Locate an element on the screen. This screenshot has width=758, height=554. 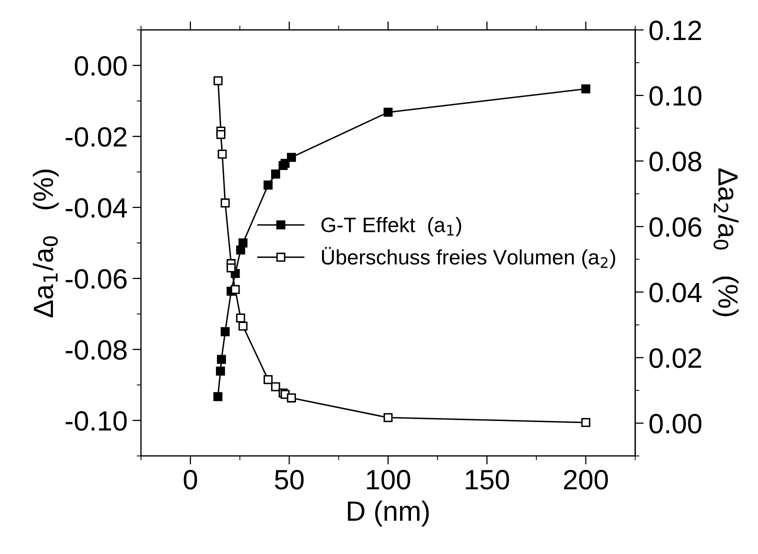
text: Δa$_{2}$/a$_{0}$ (%) is located at coordinates (725, 242).